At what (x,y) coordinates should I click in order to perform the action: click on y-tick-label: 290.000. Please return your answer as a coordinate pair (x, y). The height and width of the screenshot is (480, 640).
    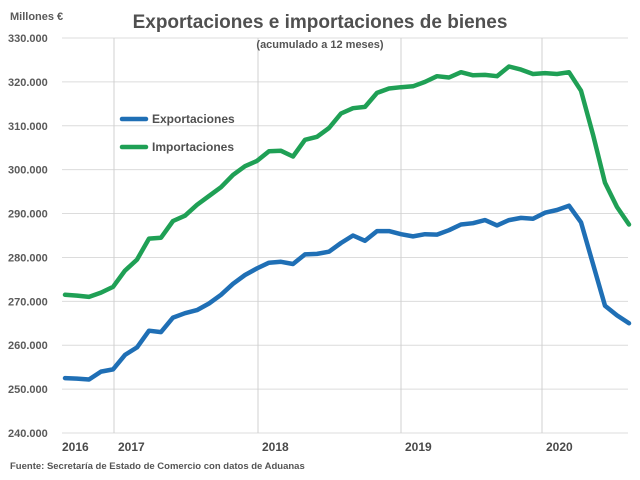
    Looking at the image, I should click on (28, 215).